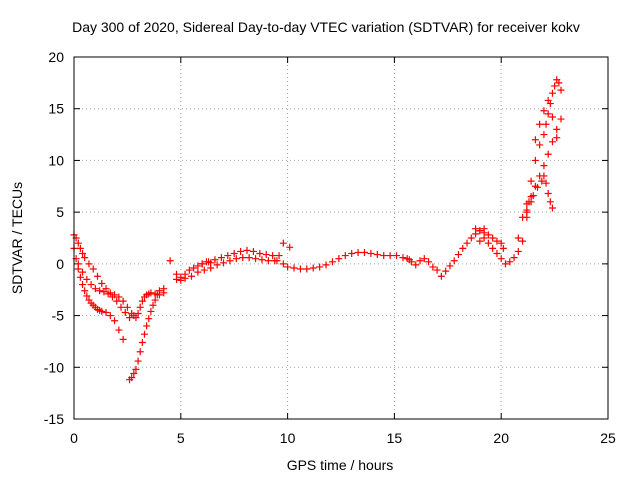 Image resolution: width=640 pixels, height=480 pixels. I want to click on data-point-track-p, so click(283, 243).